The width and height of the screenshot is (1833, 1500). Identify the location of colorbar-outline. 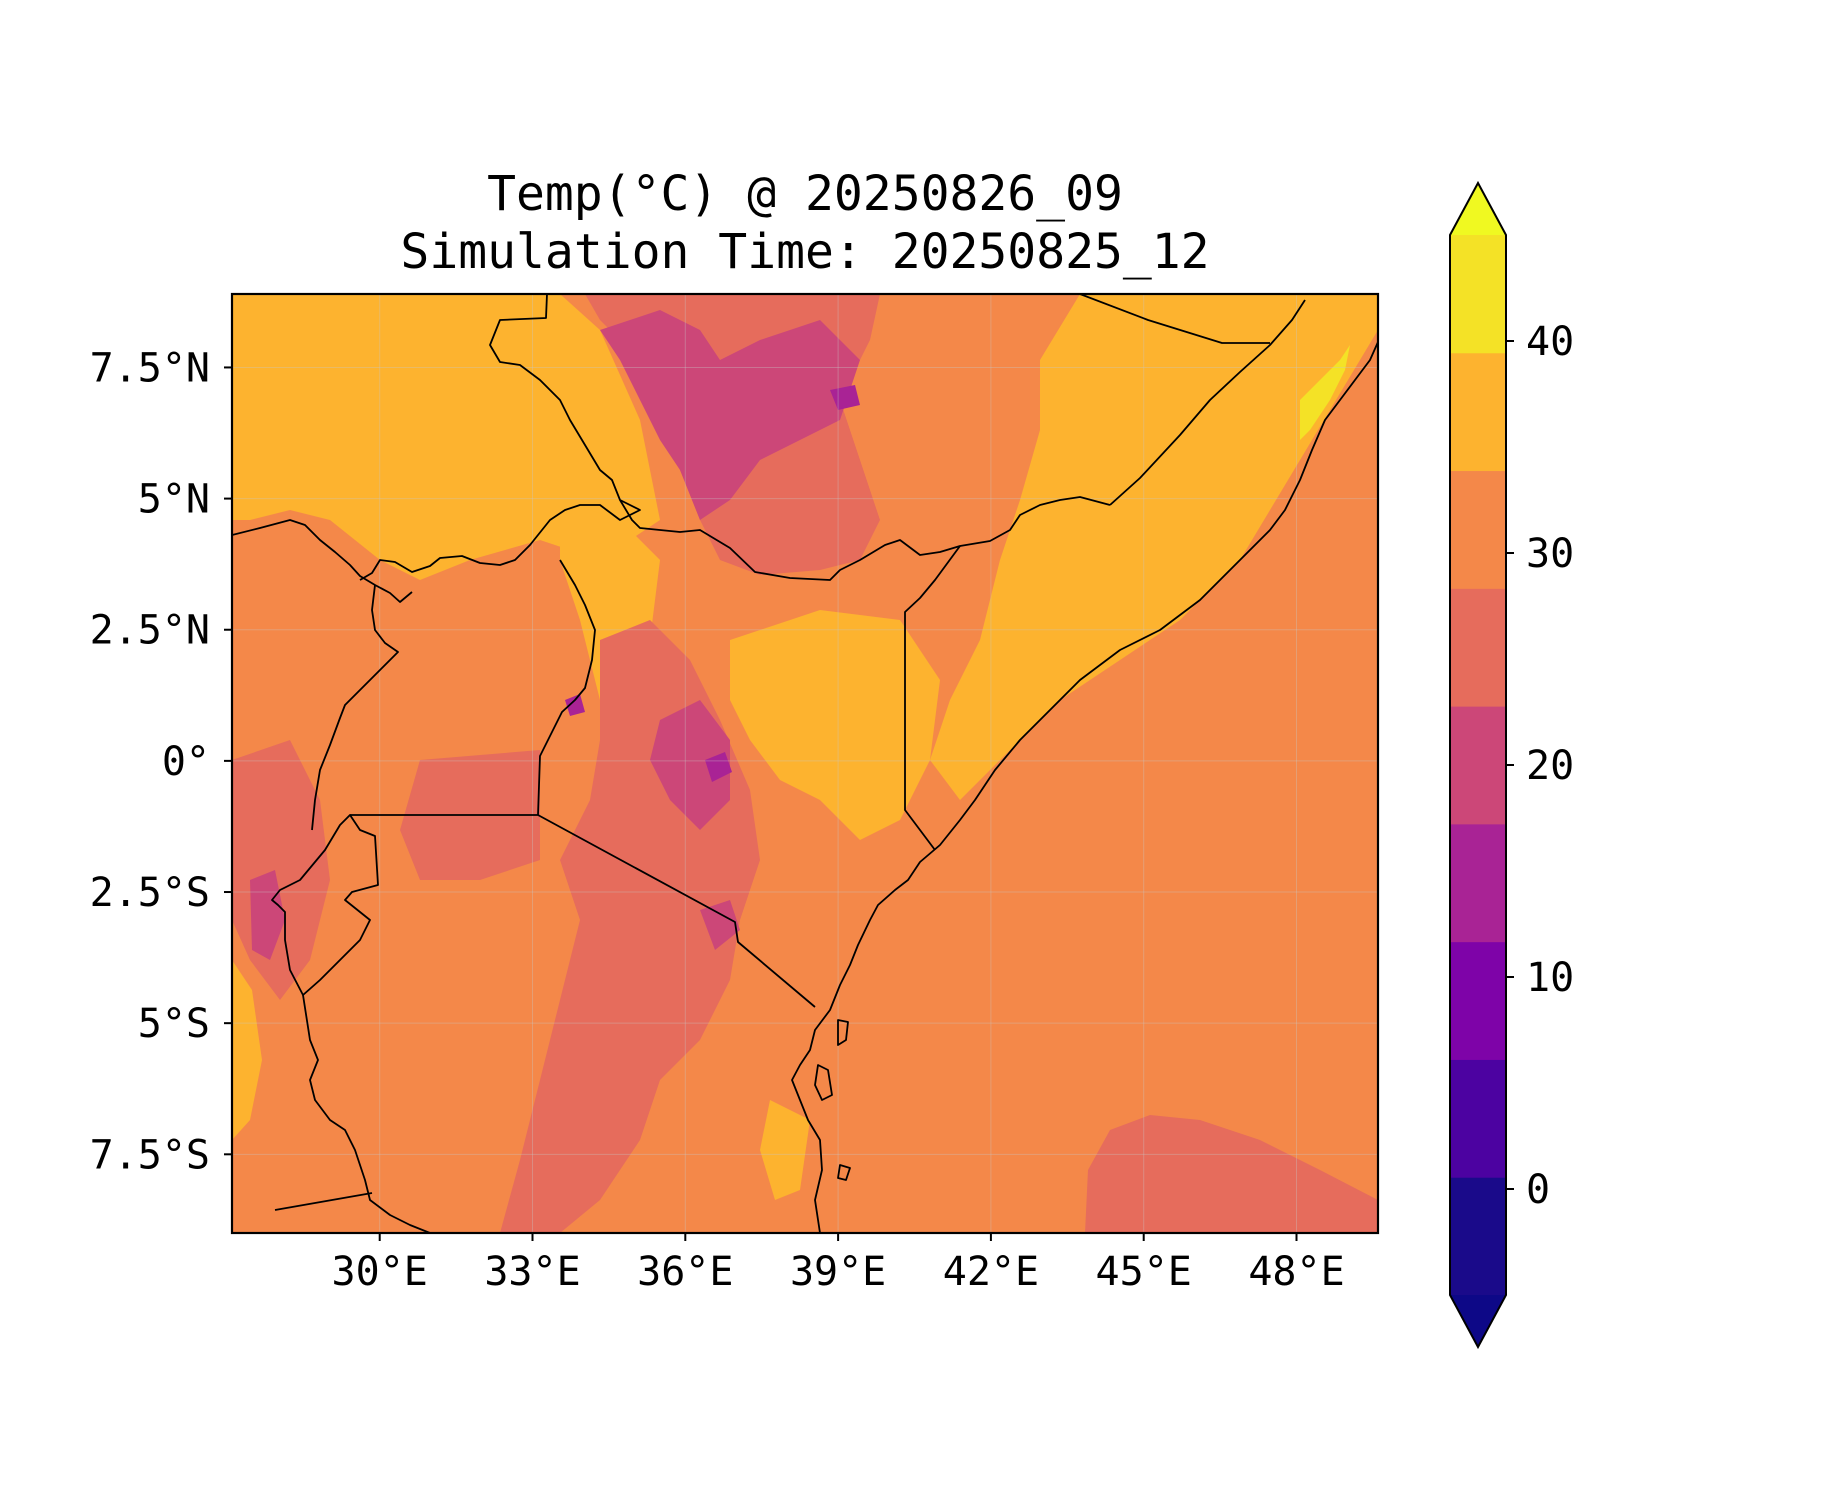
(1478, 765).